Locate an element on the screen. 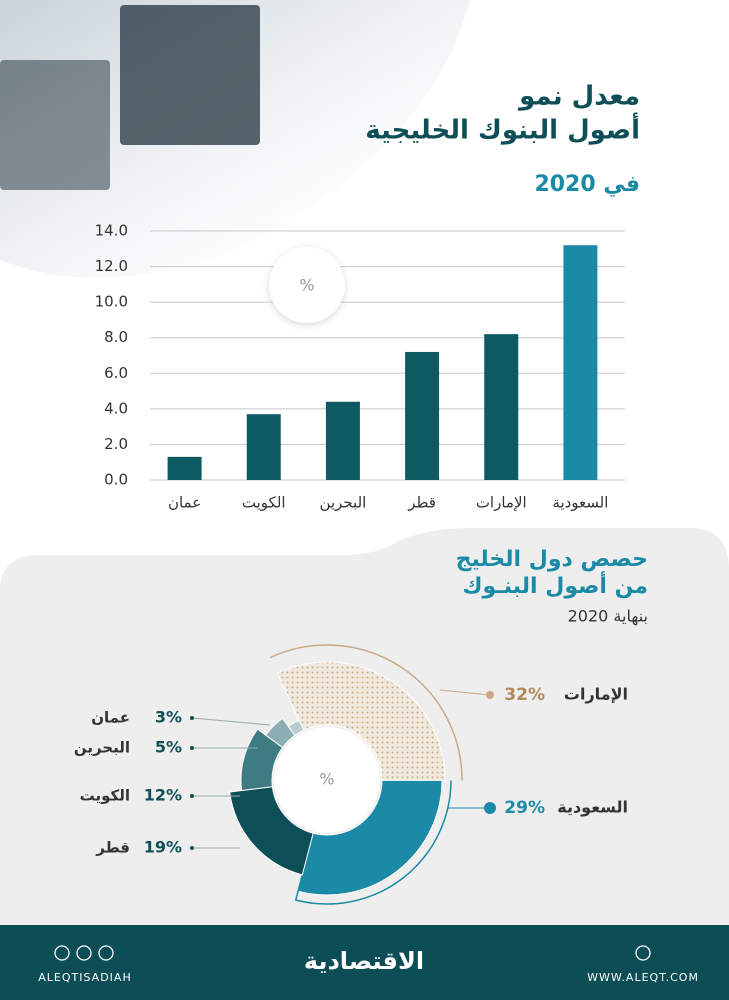 This screenshot has width=729, height=1000. chart-title: معدل نمو is located at coordinates (578, 97).